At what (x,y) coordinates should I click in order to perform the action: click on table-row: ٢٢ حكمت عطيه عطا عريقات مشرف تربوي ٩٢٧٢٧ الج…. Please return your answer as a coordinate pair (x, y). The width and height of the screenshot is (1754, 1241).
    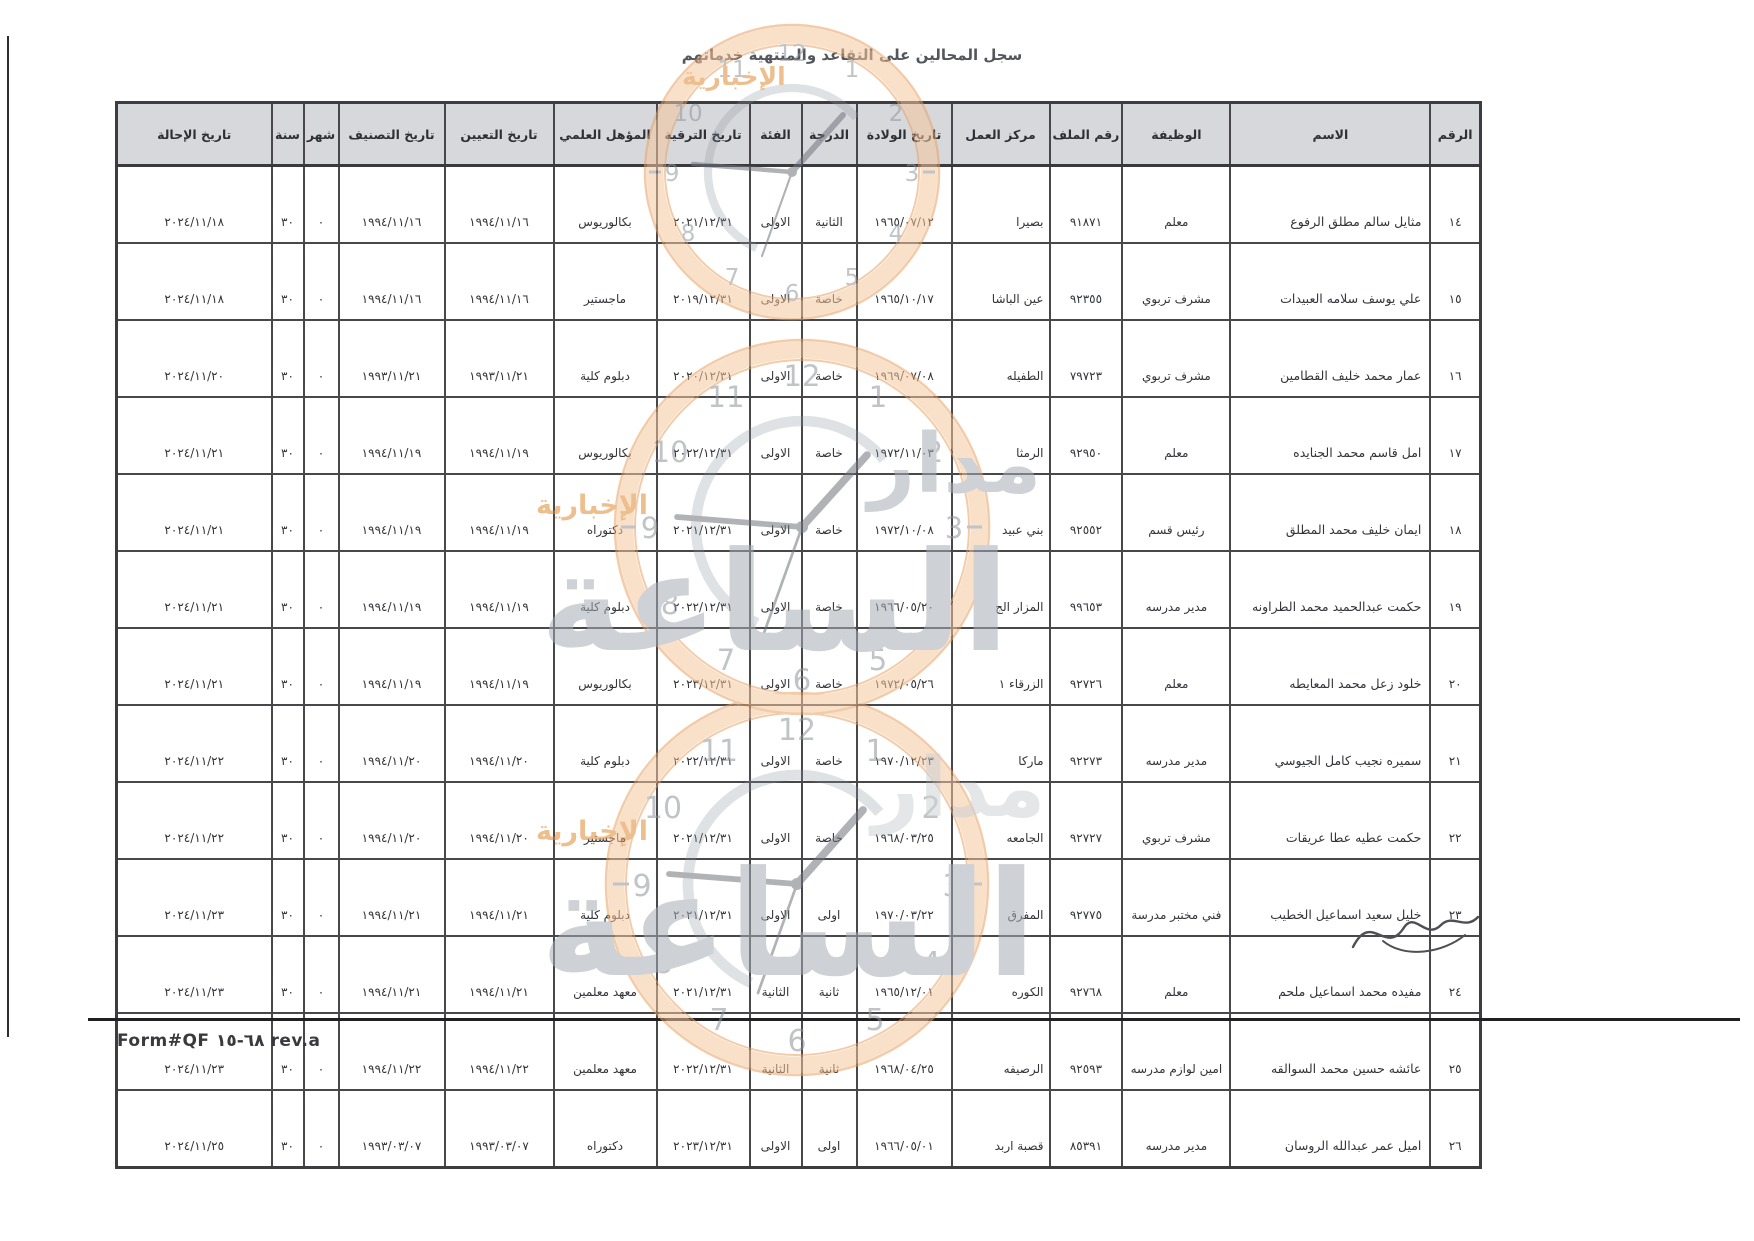
    Looking at the image, I should click on (798, 820).